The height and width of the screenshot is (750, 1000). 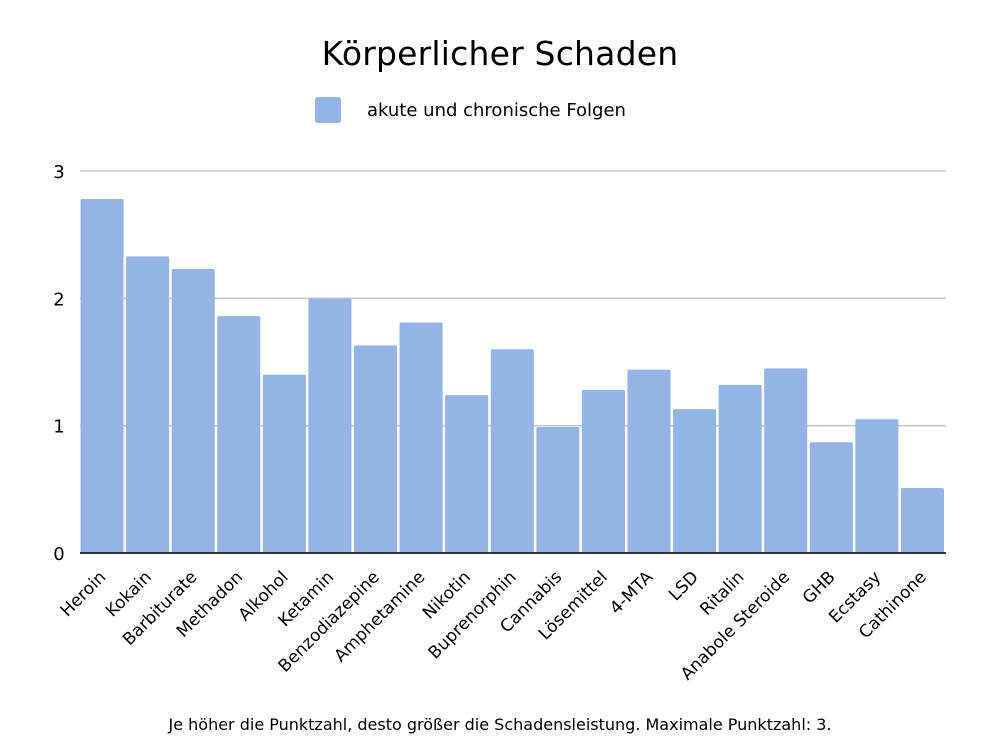 I want to click on x-tick-label: LSD, so click(x=684, y=586).